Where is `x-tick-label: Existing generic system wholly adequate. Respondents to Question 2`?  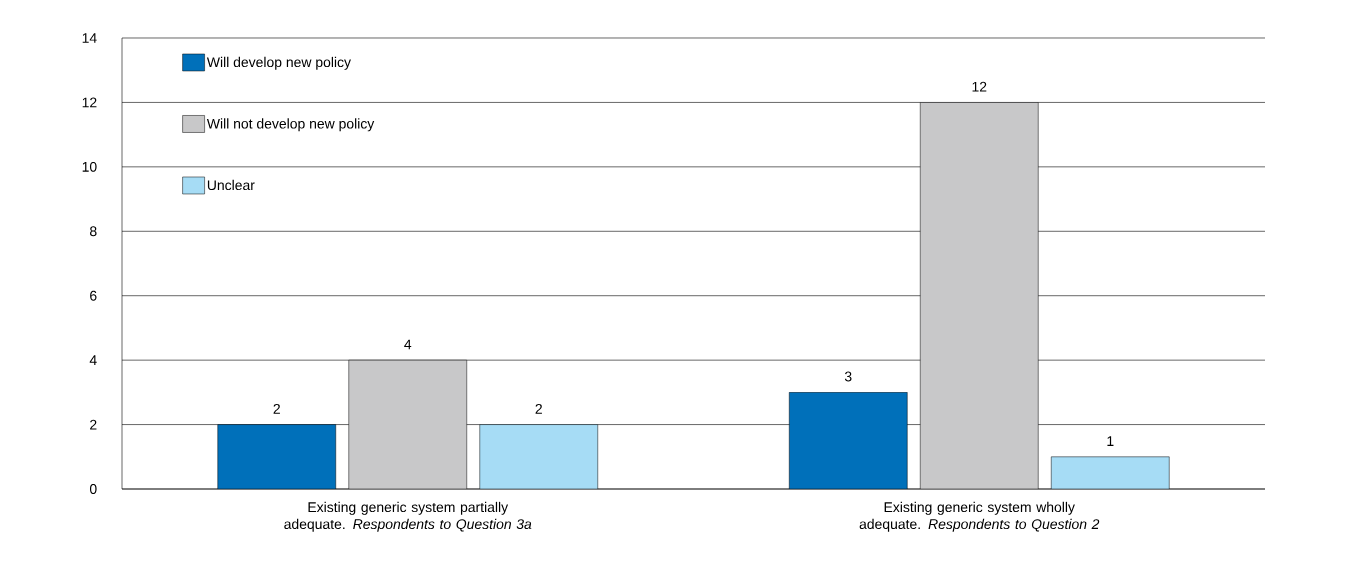
x-tick-label: Existing generic system wholly adequate. Respondents to Question 2 is located at coordinates (979, 516).